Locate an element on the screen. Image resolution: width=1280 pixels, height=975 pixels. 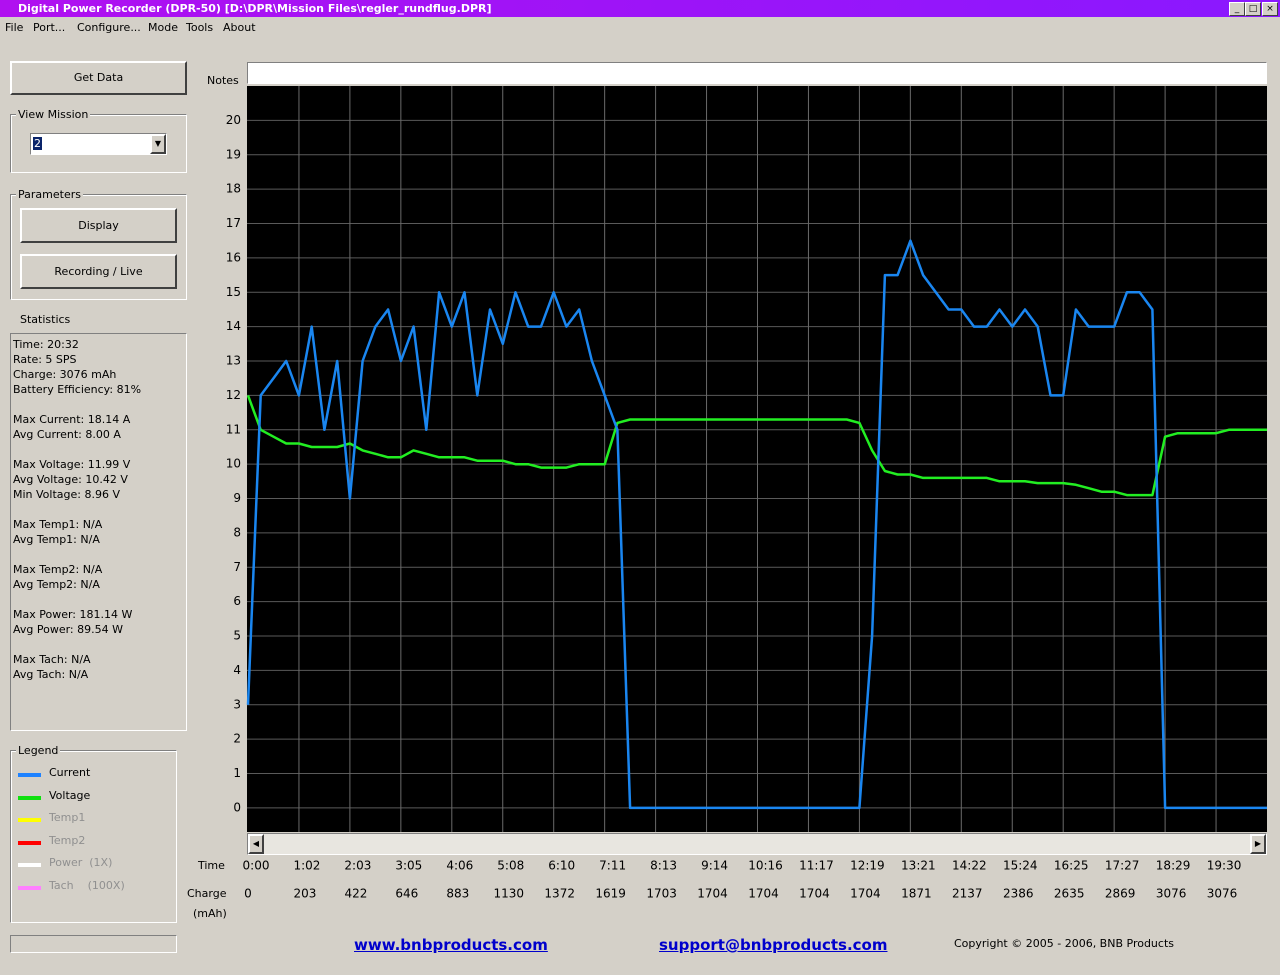
x-tick-label: 7:11 is located at coordinates (612, 866).